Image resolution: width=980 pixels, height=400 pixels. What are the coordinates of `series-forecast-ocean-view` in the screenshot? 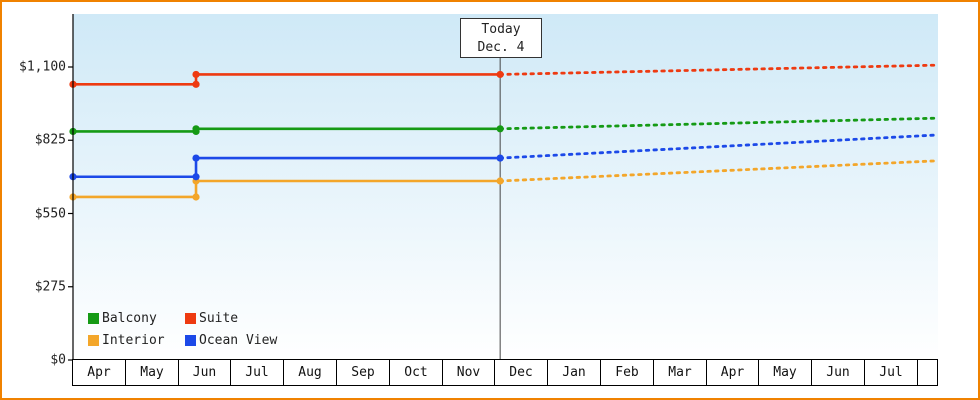 It's located at (719, 146).